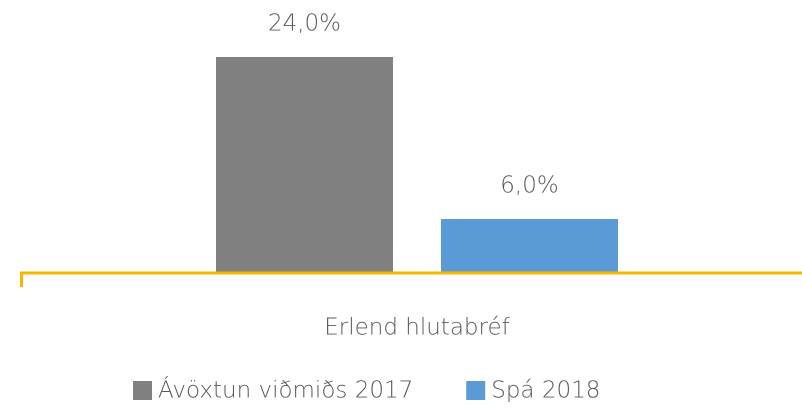  I want to click on legend-label: Ávöxtun viðmiðs 2017, so click(285, 390).